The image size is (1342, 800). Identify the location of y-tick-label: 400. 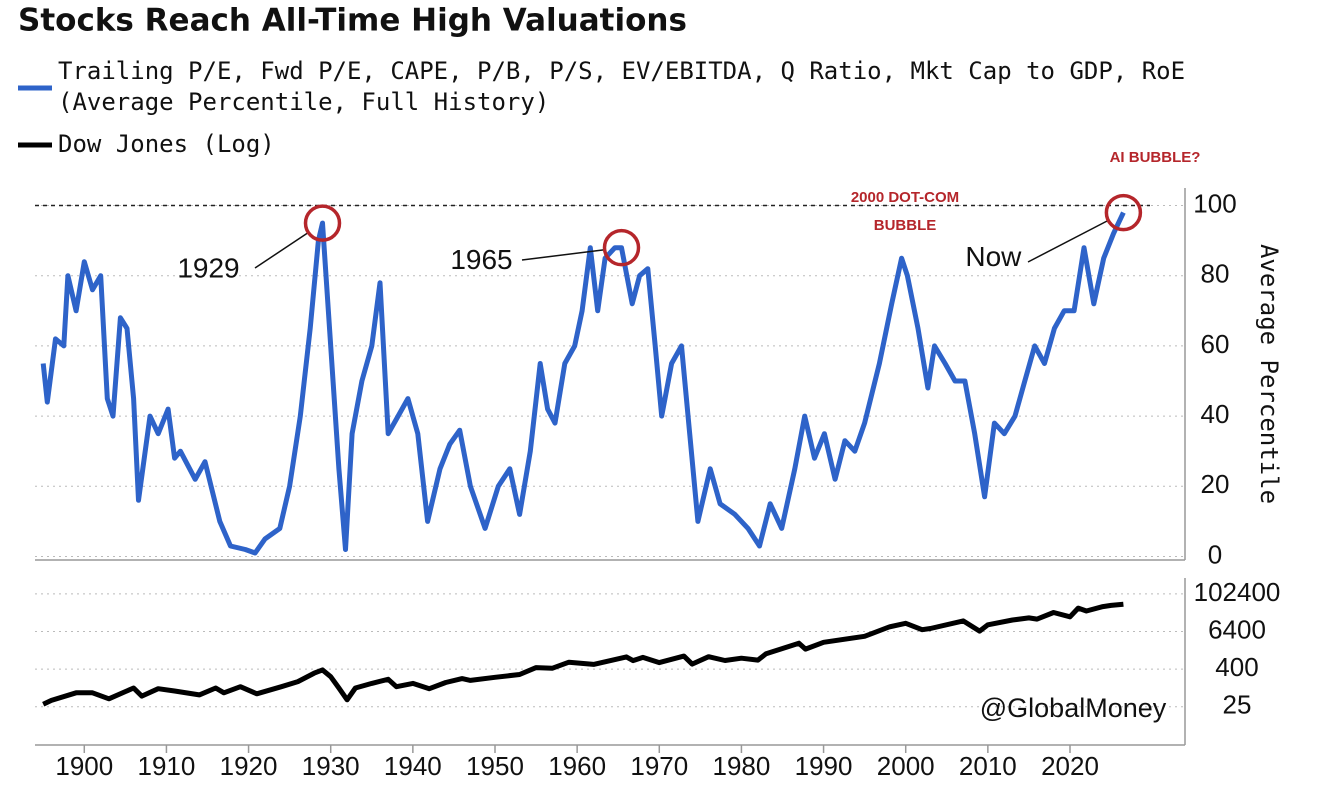
(1236, 667).